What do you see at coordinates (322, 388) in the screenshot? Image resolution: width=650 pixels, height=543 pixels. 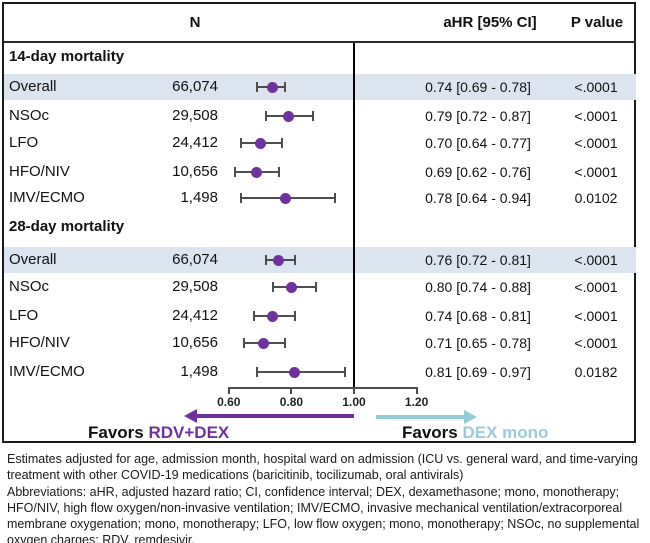 I see `axis-line` at bounding box center [322, 388].